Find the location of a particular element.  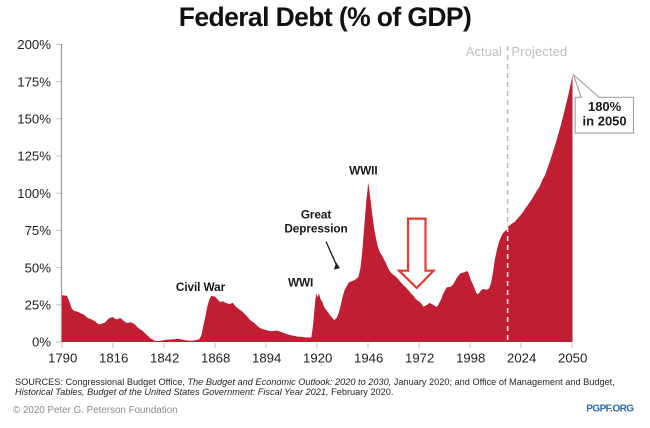

svg-text: Great is located at coordinates (316, 215).